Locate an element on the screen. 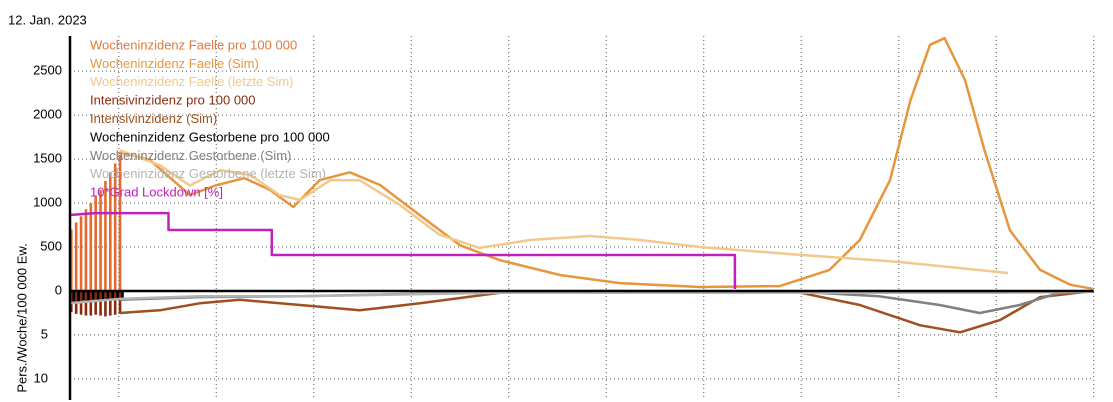  legend-entry: Wocheninzidenz Gestorbene (Sim) is located at coordinates (190, 155).